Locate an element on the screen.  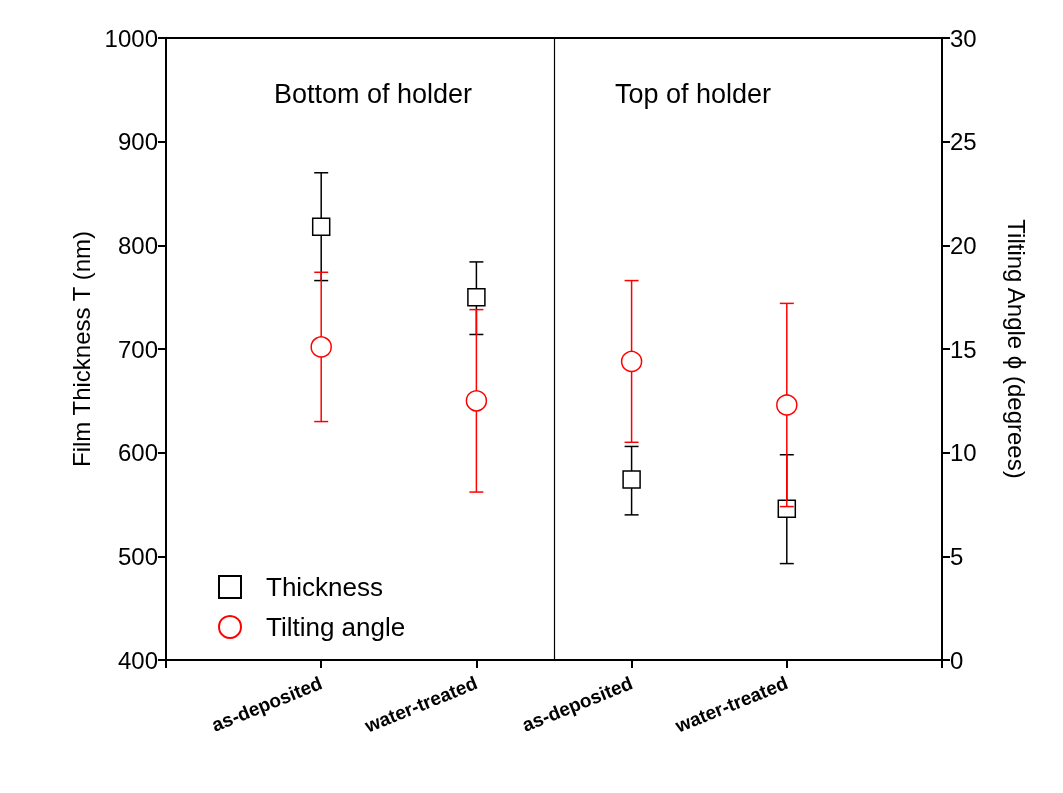
legend-label: Tilting angle is located at coordinates (336, 627).